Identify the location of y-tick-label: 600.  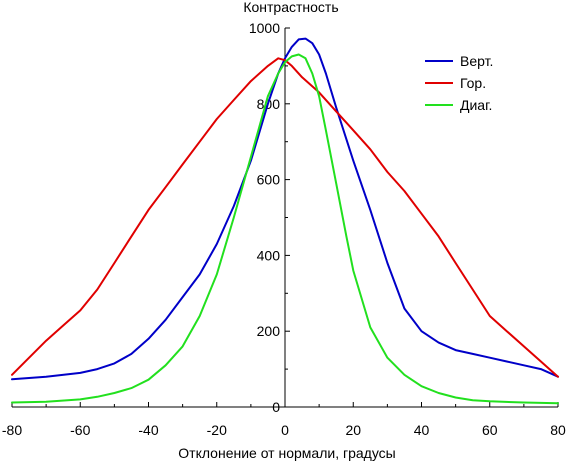
(269, 180).